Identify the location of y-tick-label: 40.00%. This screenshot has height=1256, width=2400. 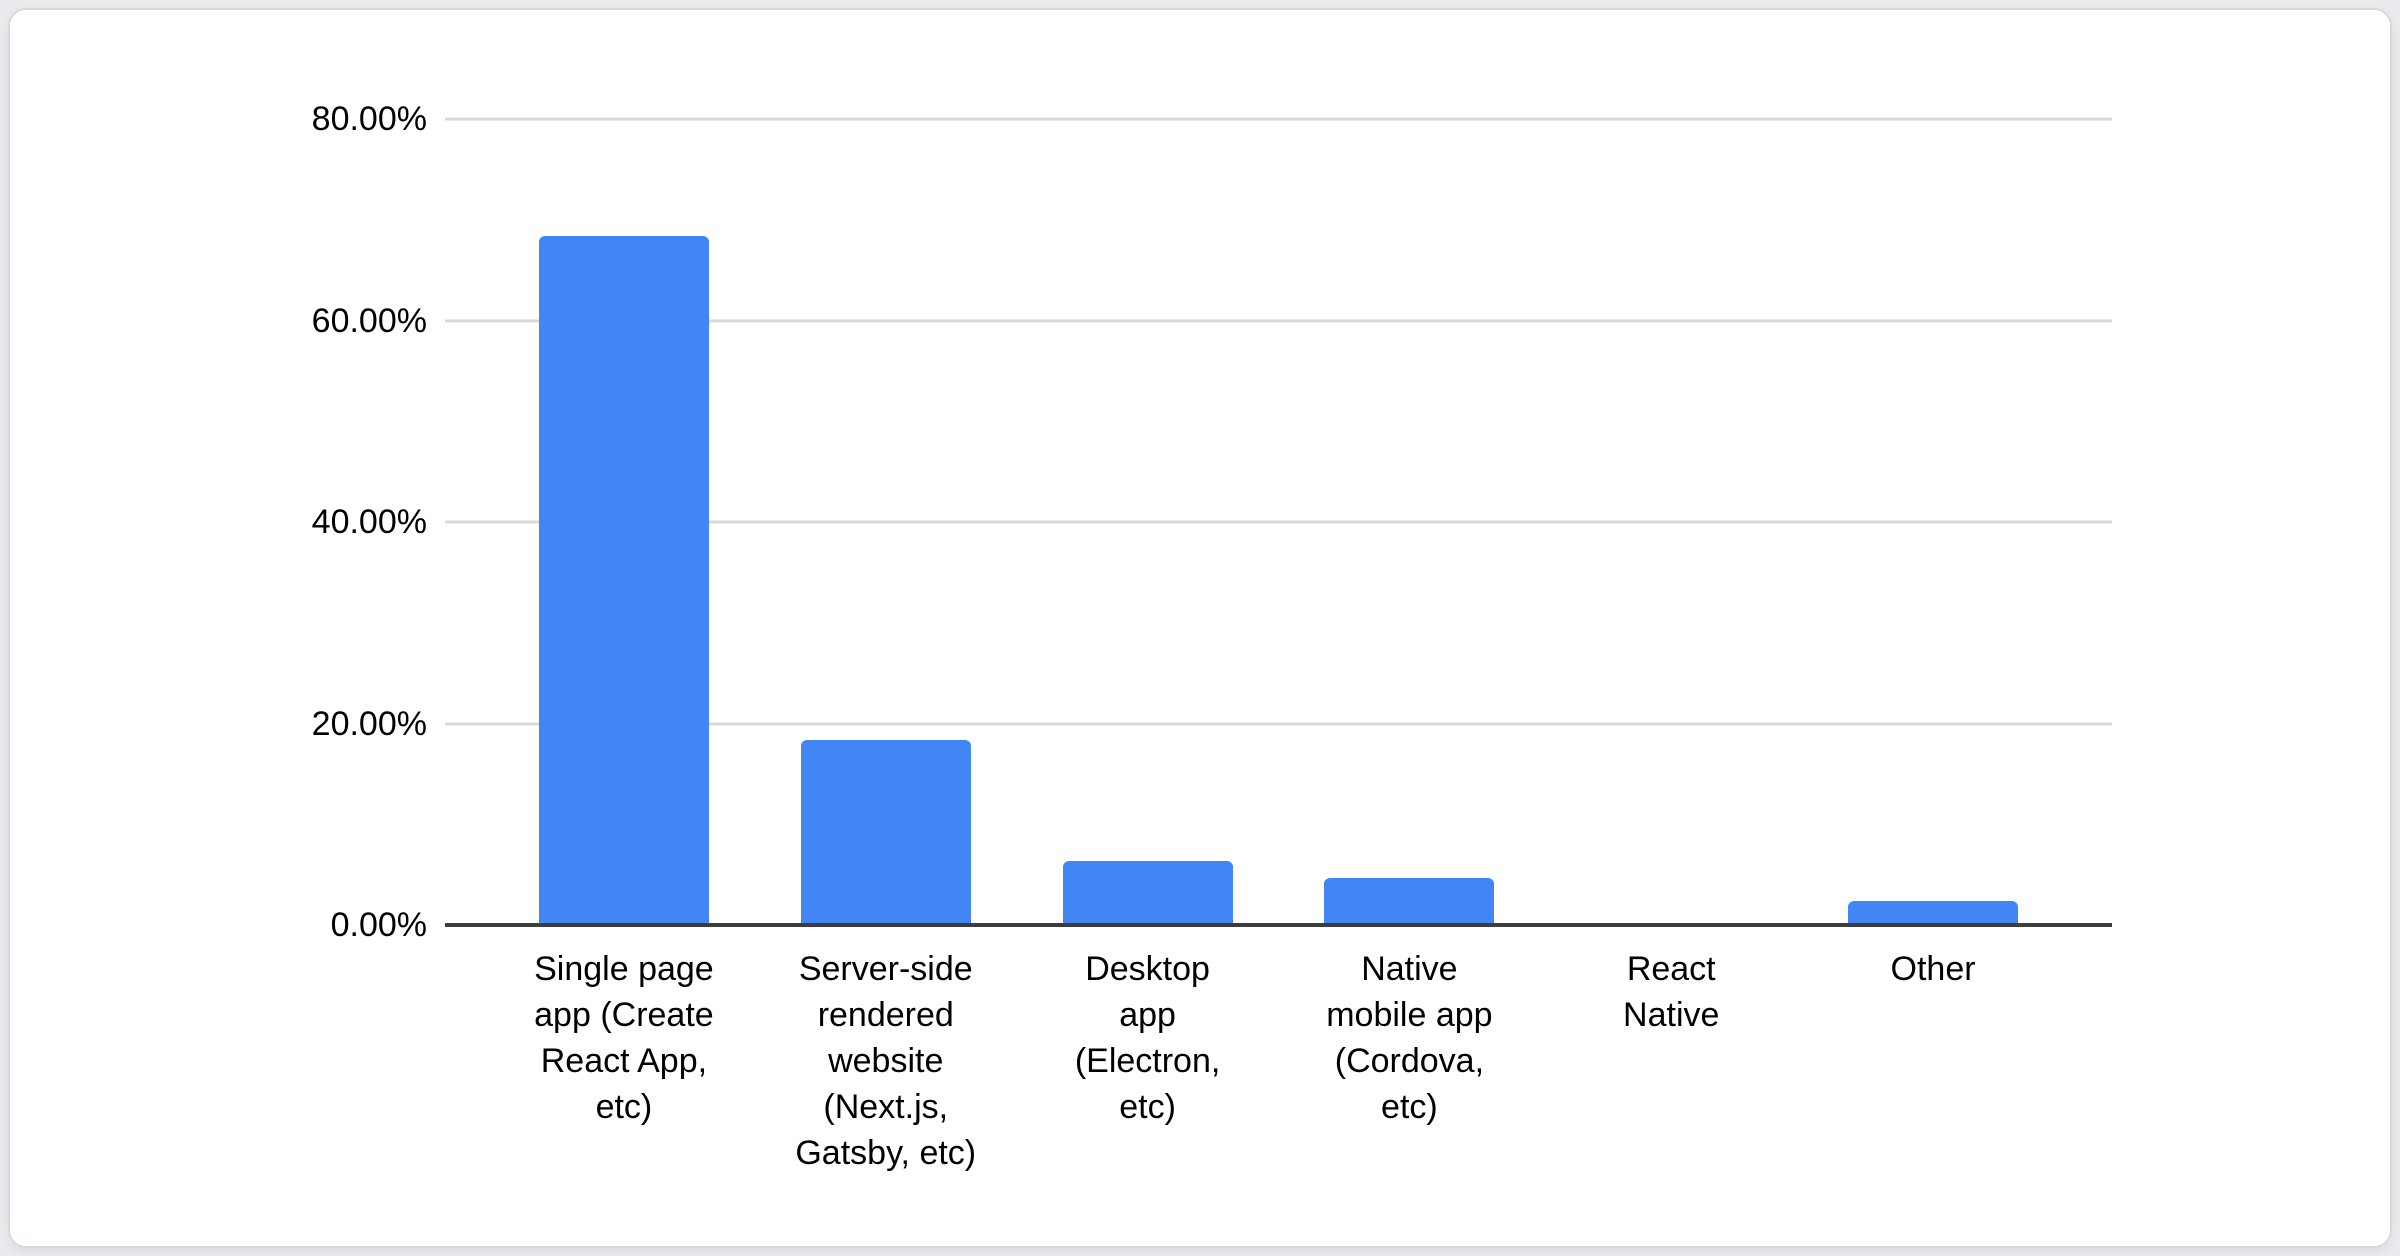
(369, 522).